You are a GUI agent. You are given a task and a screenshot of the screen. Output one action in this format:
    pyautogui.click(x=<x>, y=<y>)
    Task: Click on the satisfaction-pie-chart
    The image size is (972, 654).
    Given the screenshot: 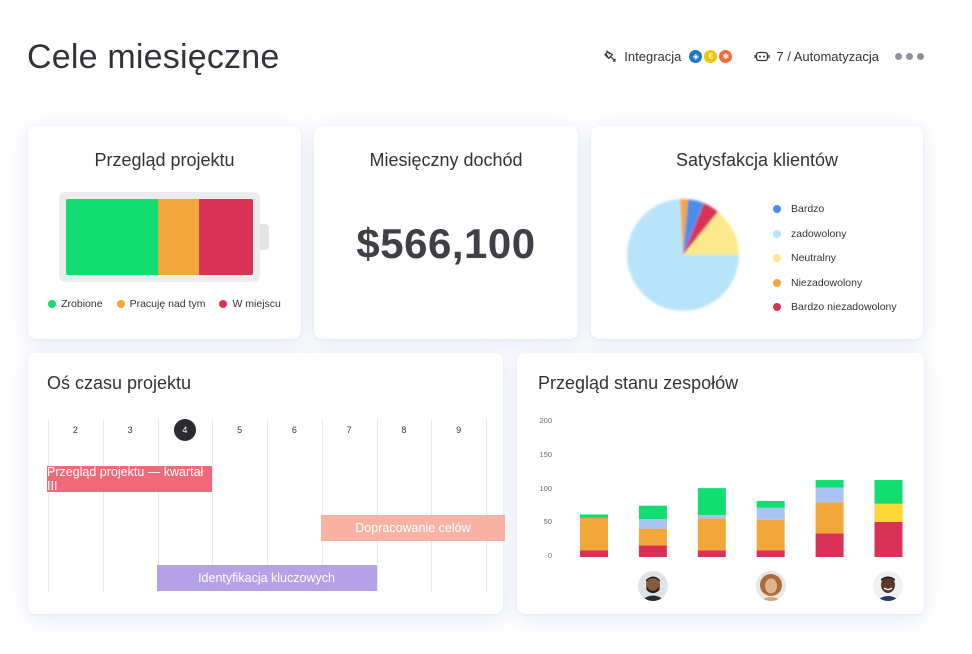 What is the action you would take?
    pyautogui.click(x=683, y=254)
    